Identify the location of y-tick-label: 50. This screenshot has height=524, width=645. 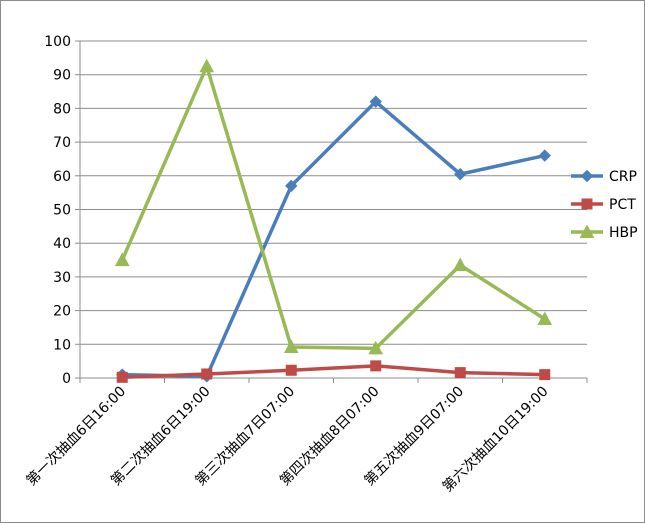
(62, 211).